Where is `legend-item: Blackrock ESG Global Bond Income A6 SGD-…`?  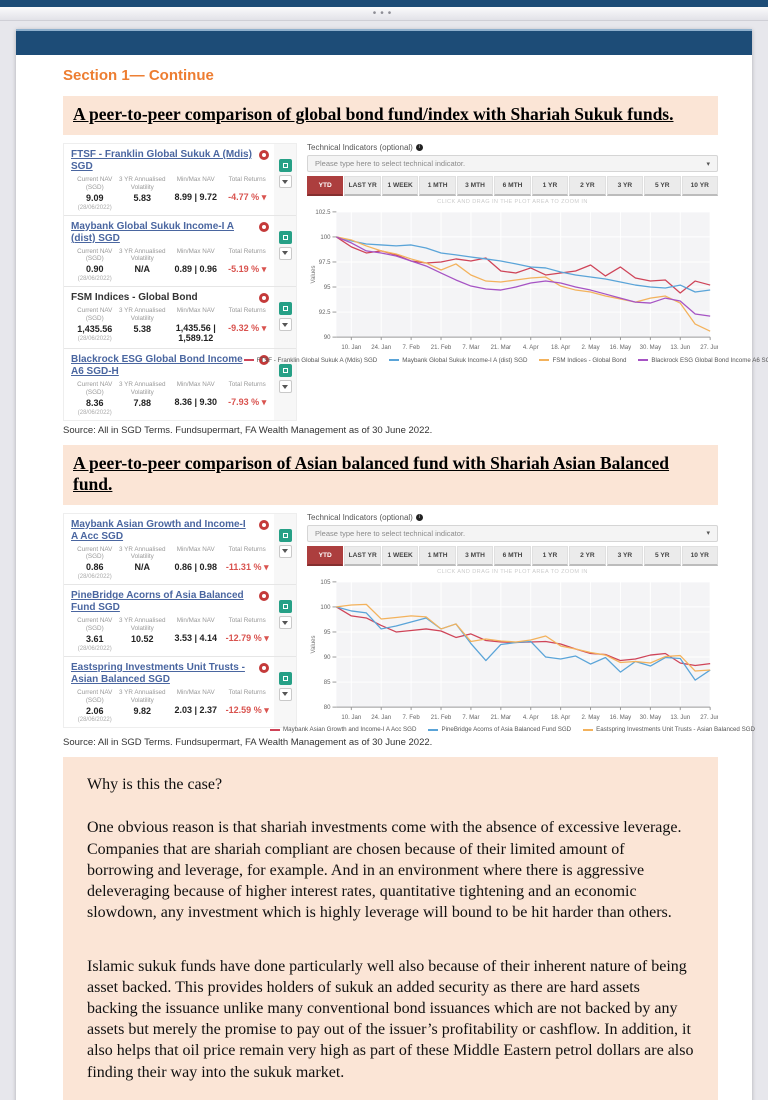
legend-item: Blackrock ESG Global Bond Income A6 SGD-… is located at coordinates (703, 360).